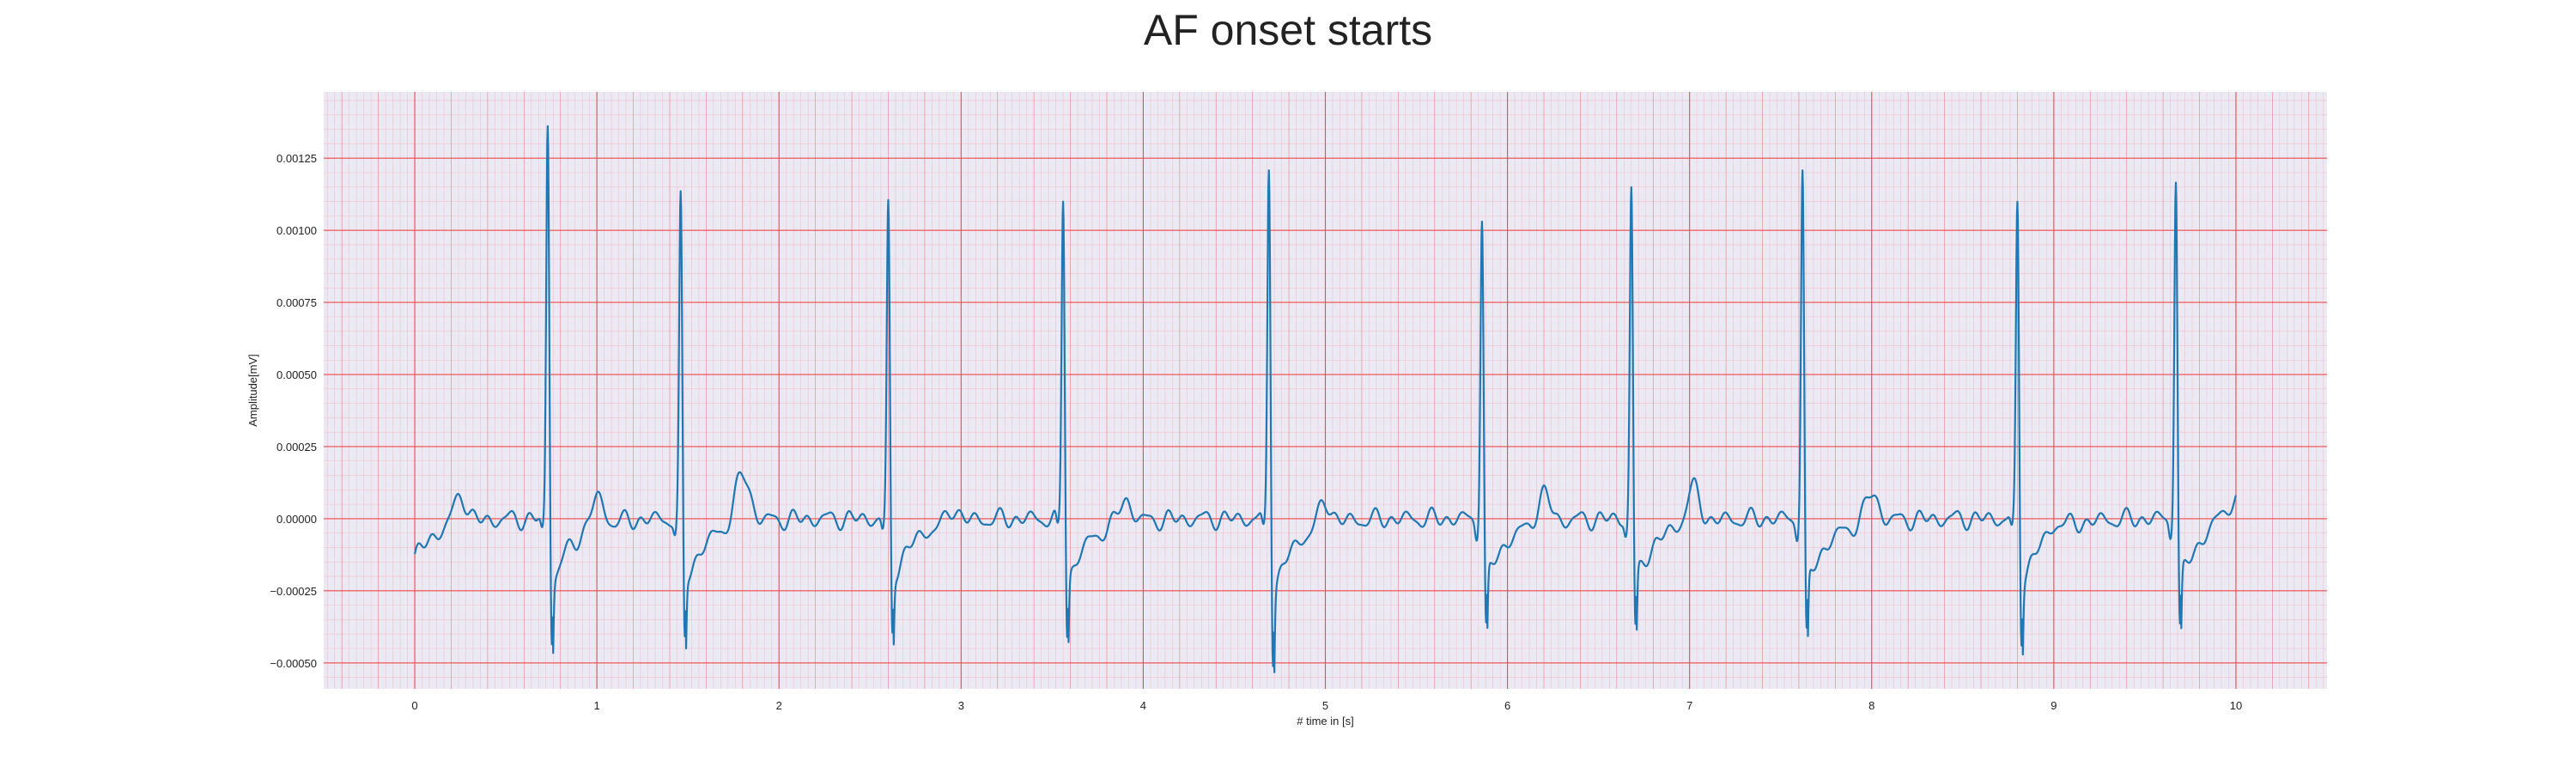  Describe the element at coordinates (414, 705) in the screenshot. I see `x-tick-label: 0` at that location.